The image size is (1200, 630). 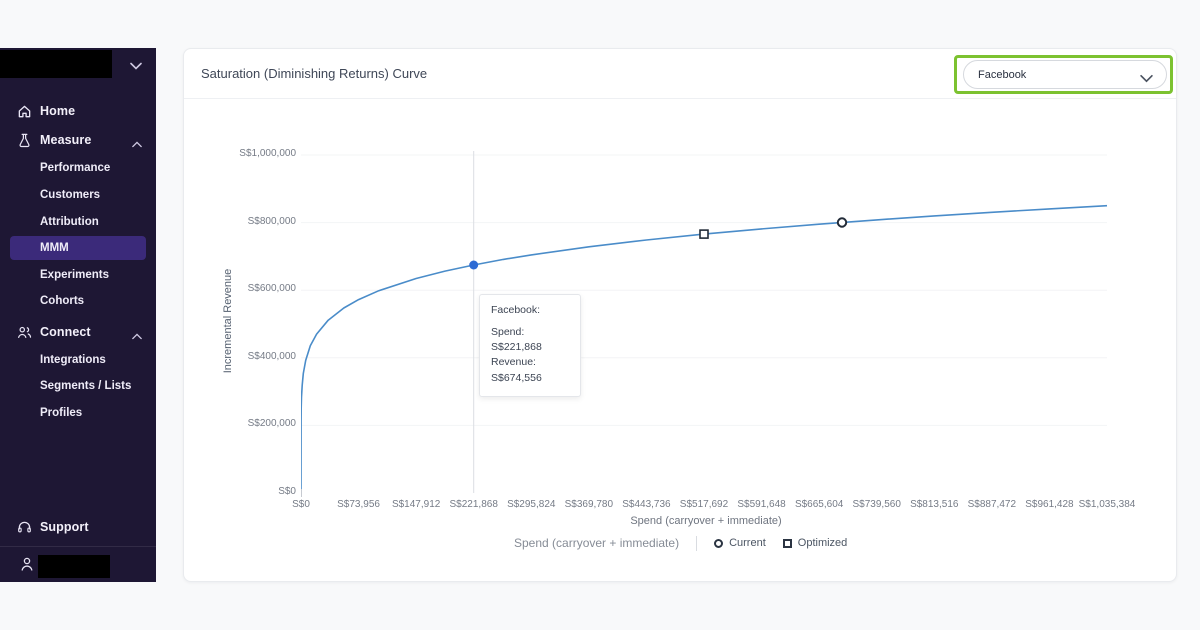 I want to click on card-header: Saturation (Diminishing Returns) Curve, so click(x=680, y=74).